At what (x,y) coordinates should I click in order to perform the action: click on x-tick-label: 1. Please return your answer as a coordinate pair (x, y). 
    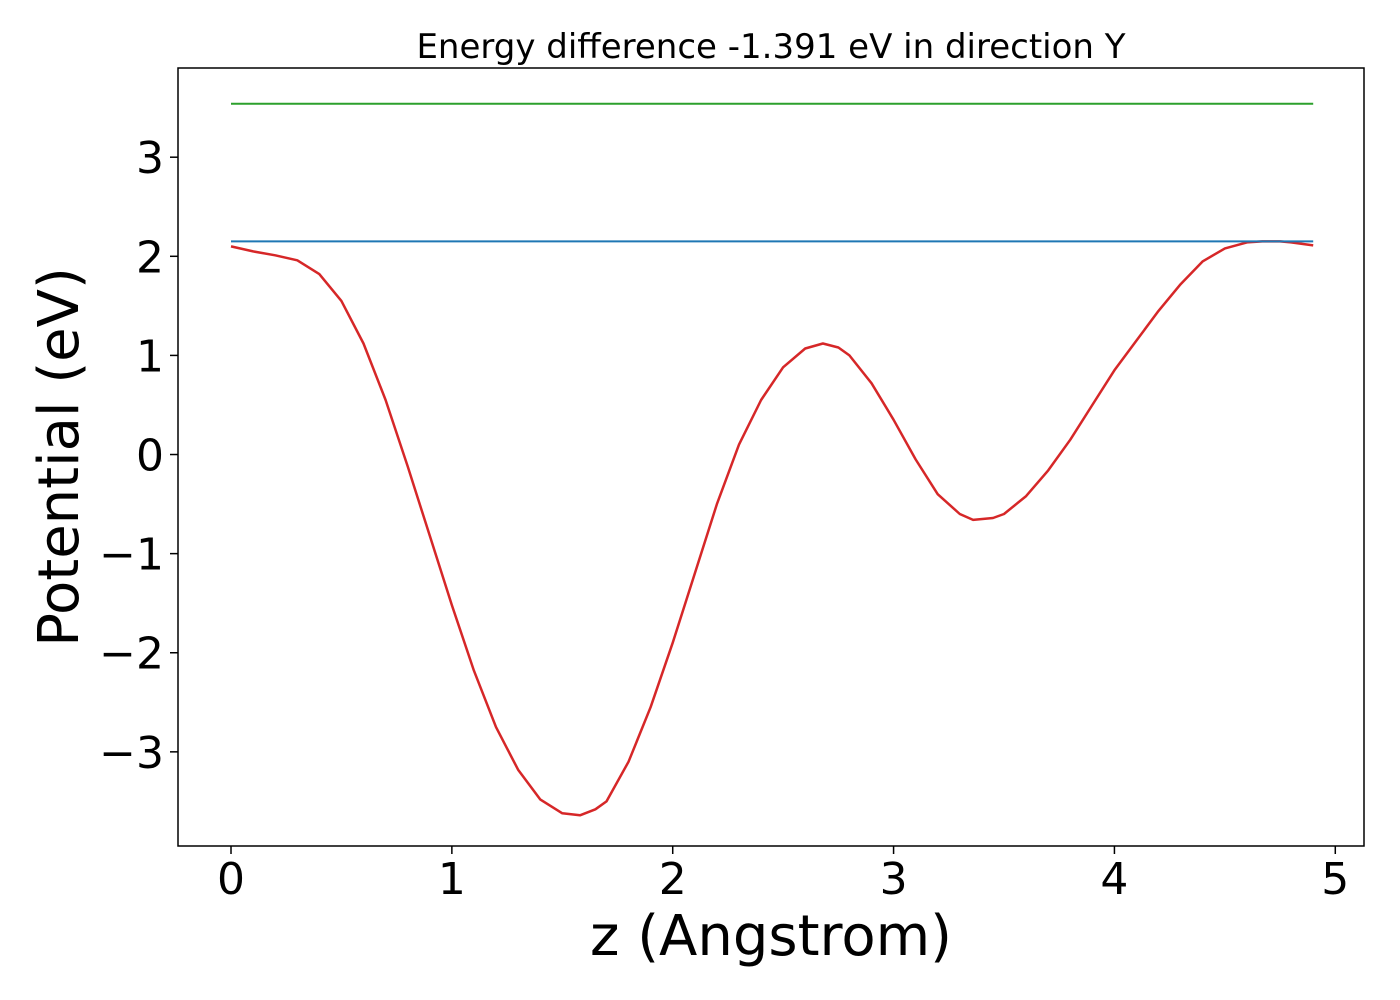
    Looking at the image, I should click on (452, 879).